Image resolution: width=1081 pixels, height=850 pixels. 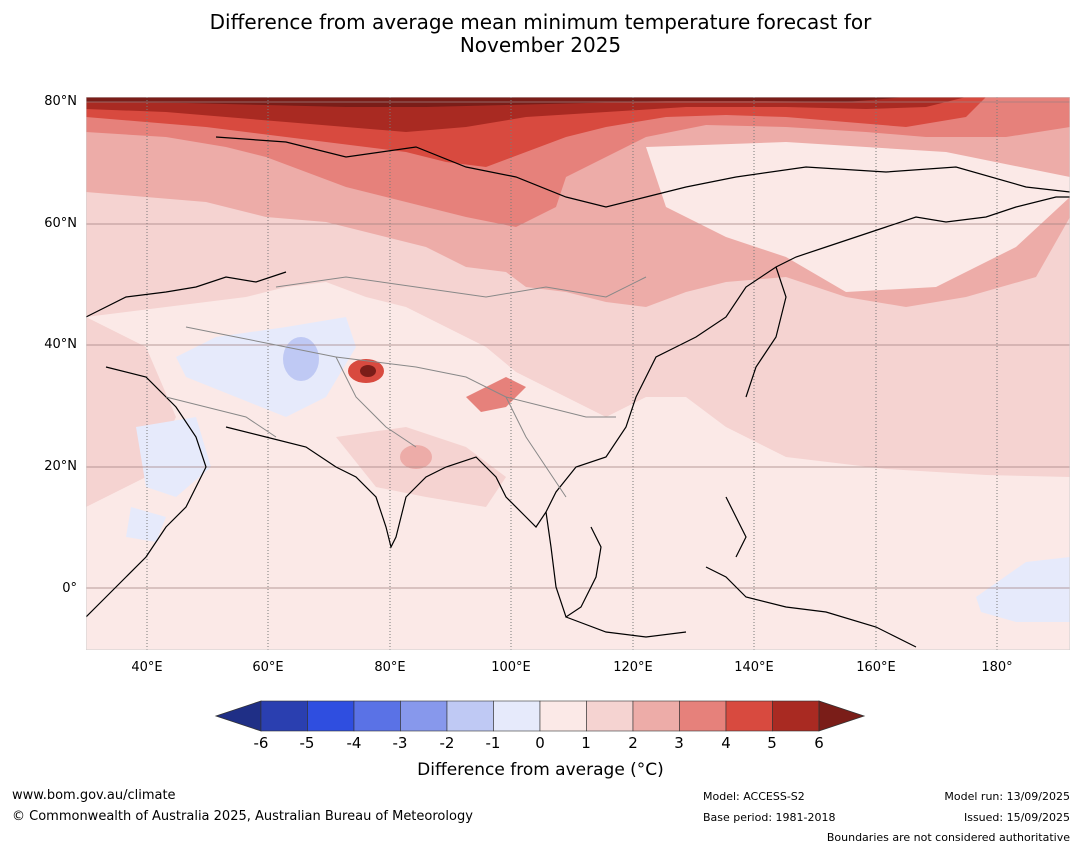 I want to click on country-borders, so click(x=406, y=387).